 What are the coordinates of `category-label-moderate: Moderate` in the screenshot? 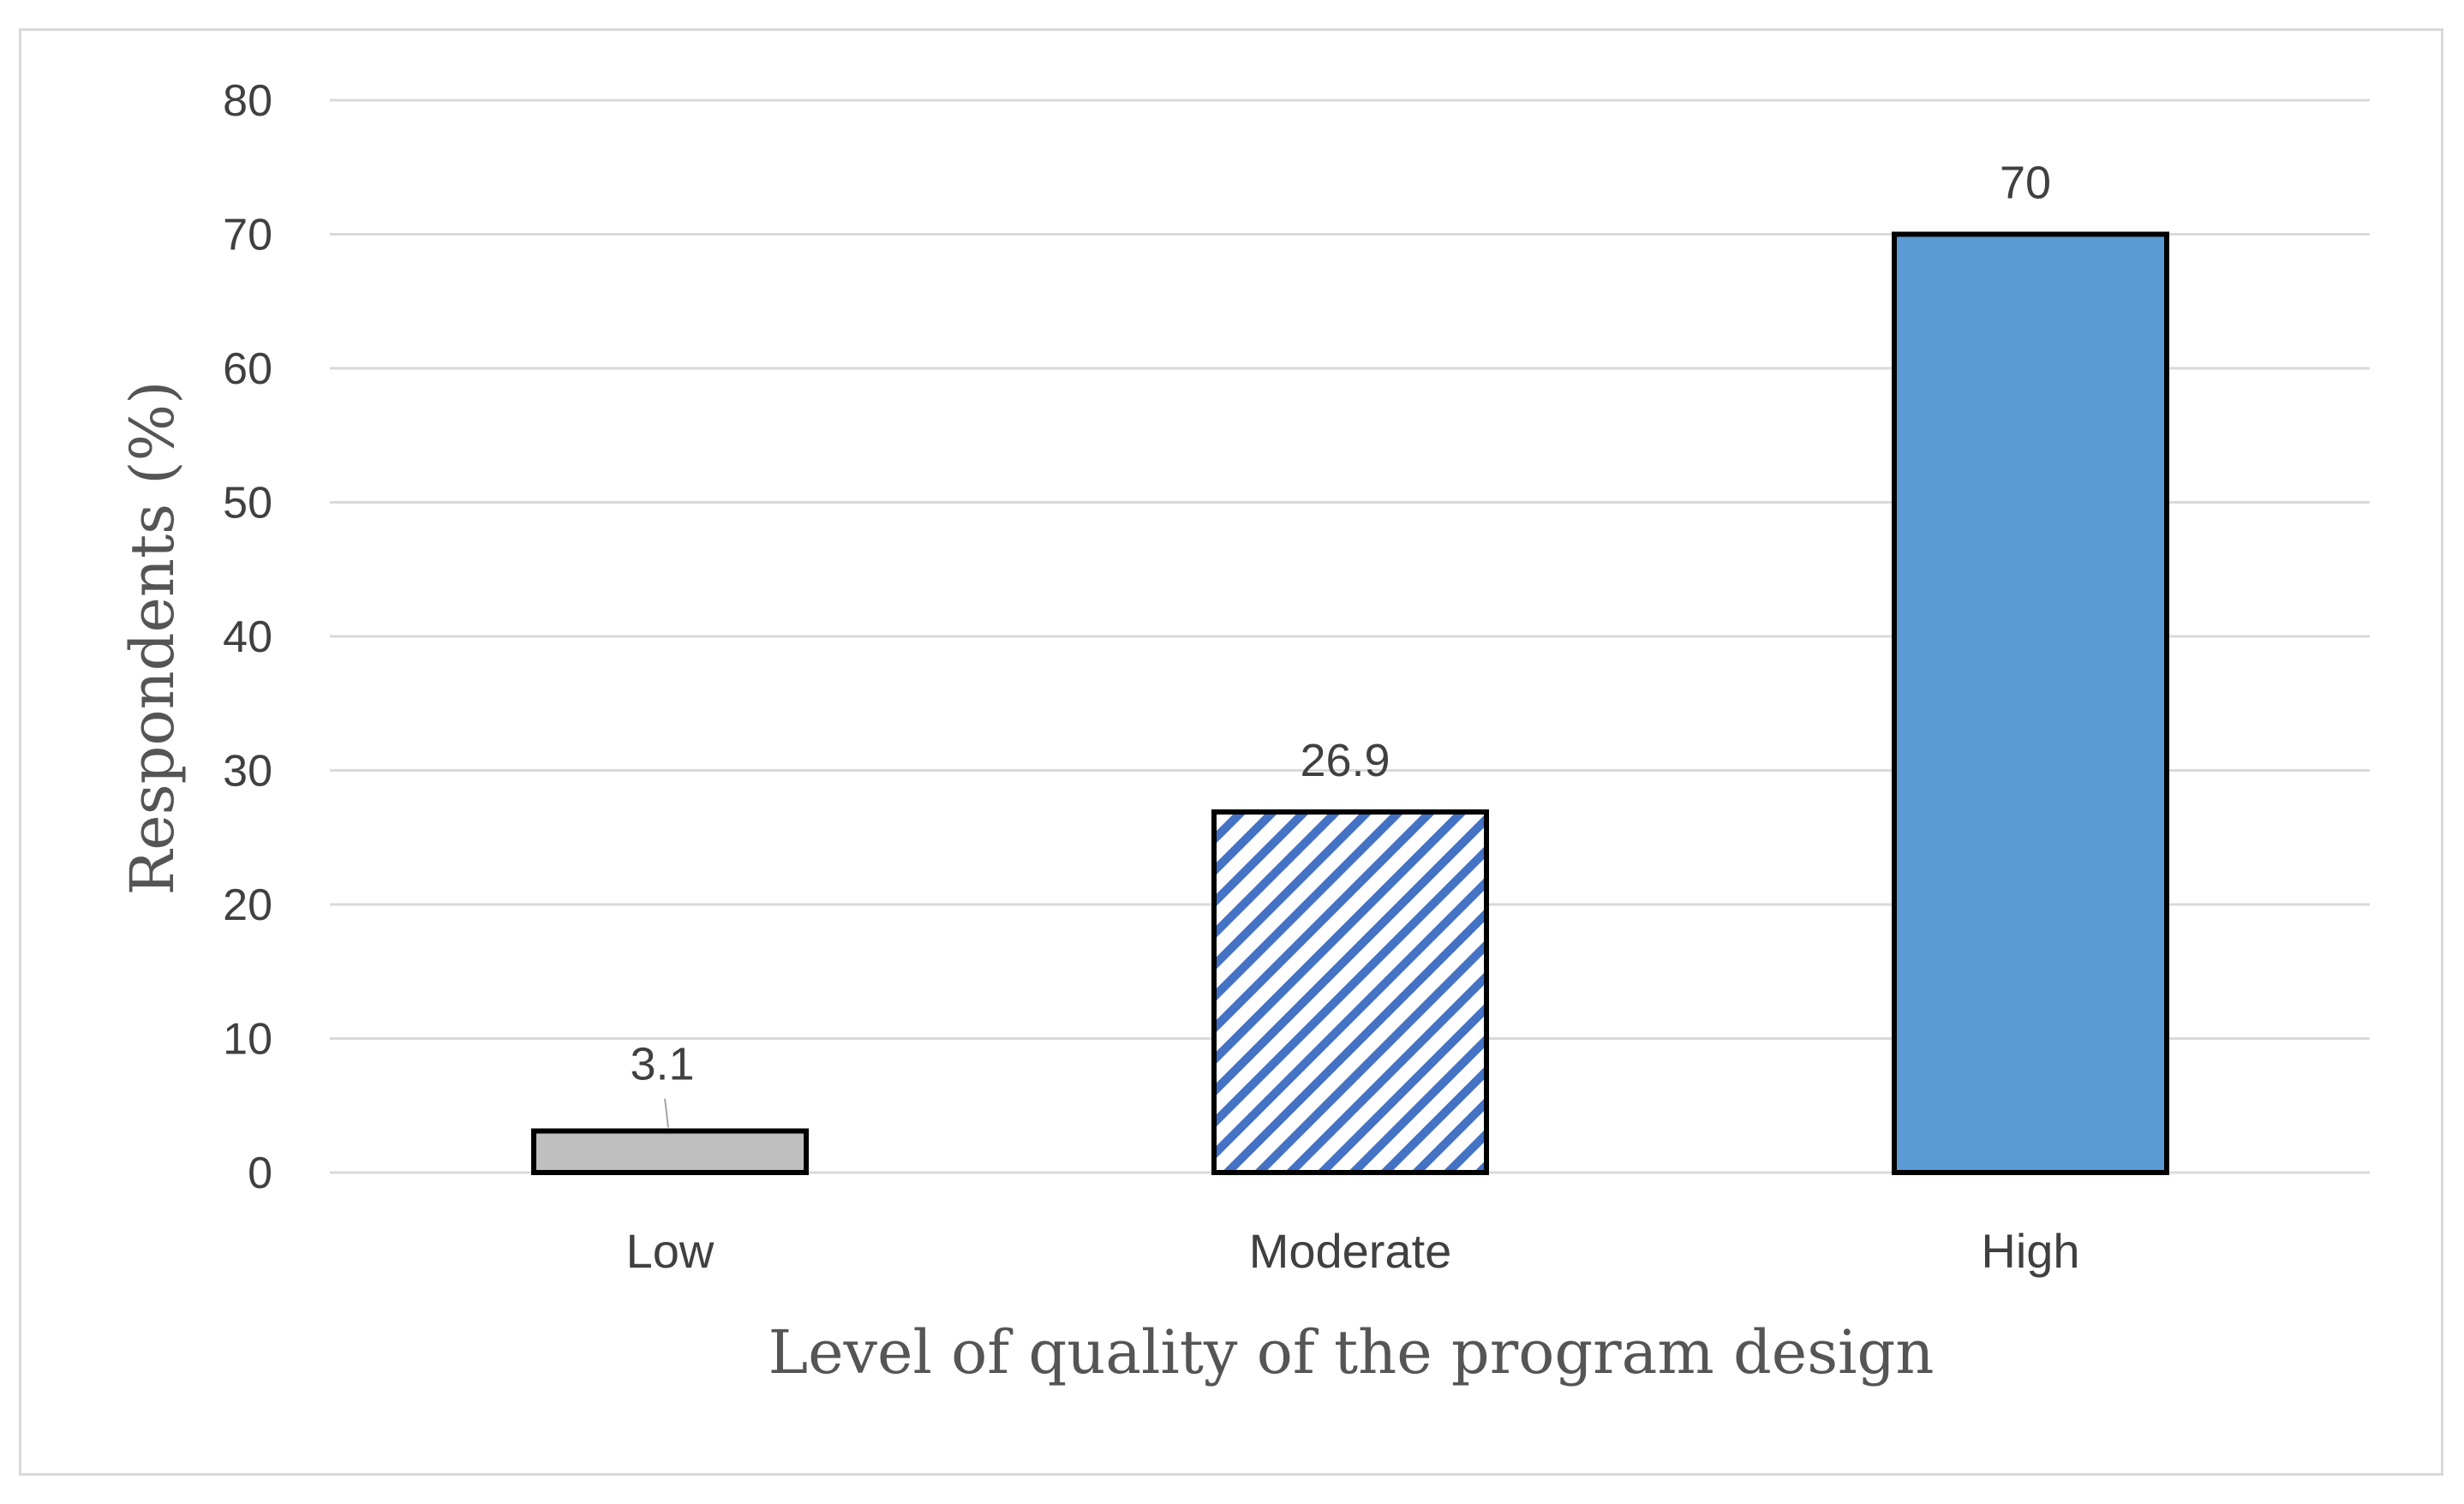 It's located at (1350, 1251).